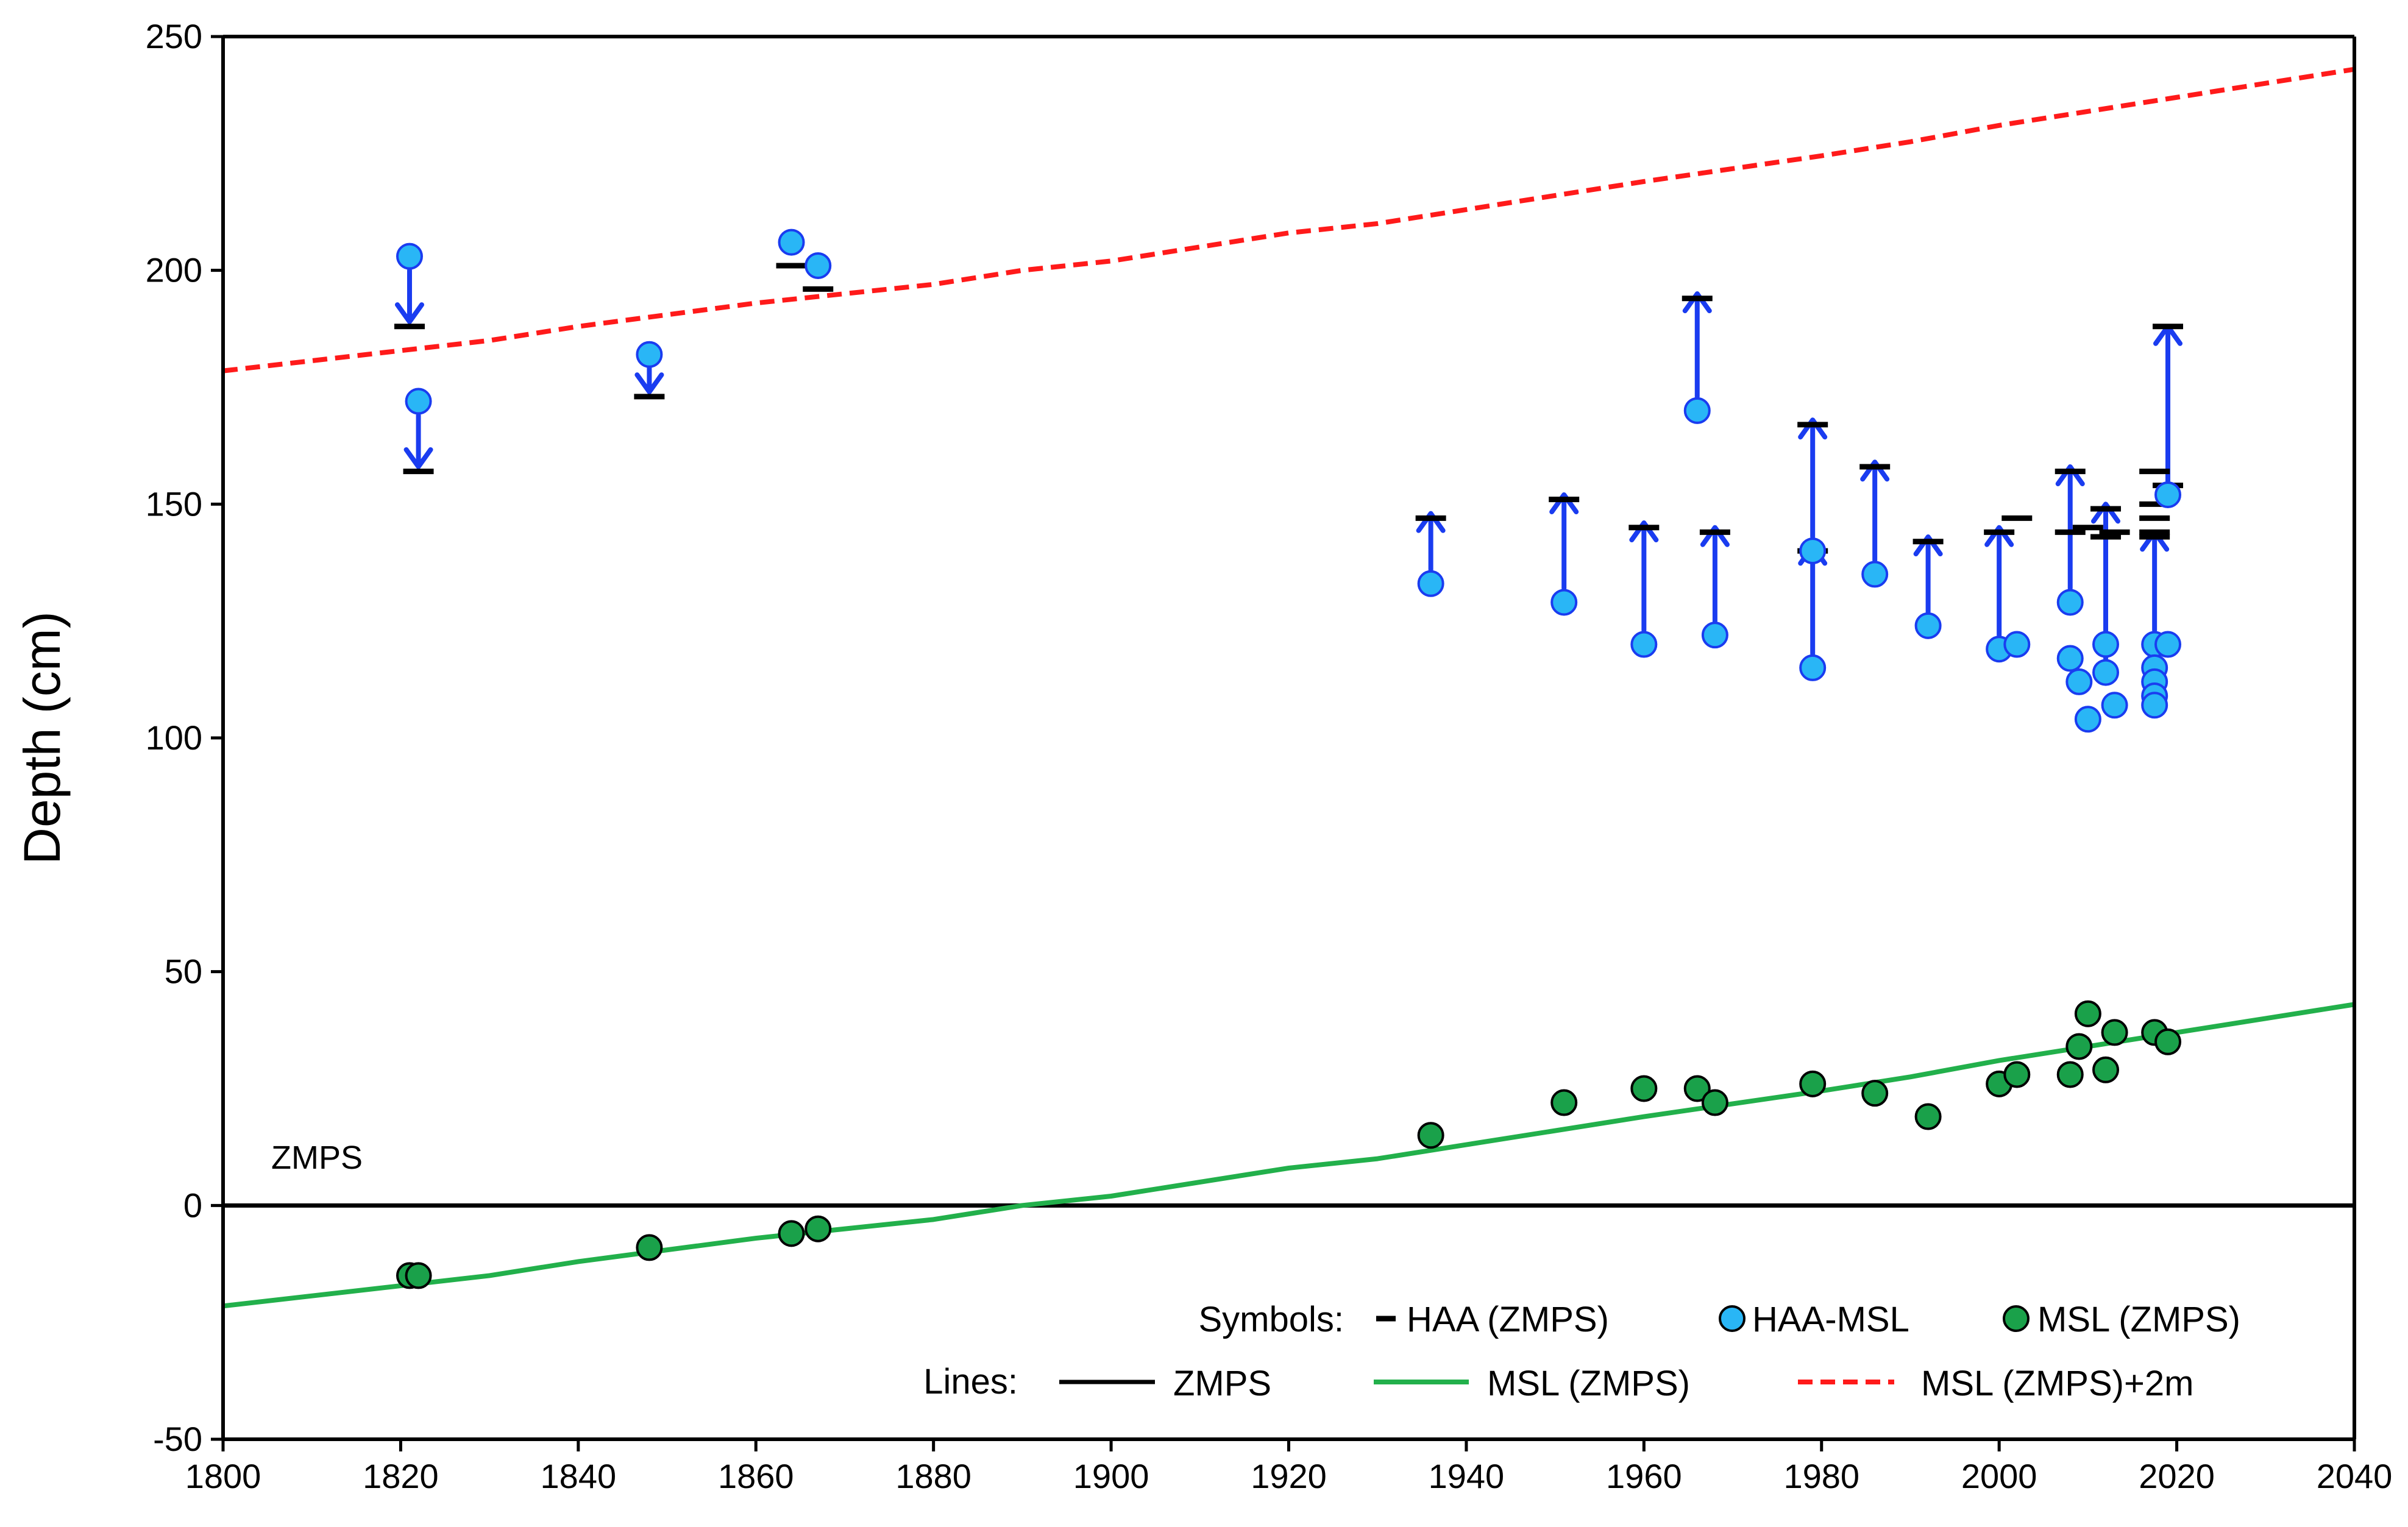 The width and height of the screenshot is (2408, 1527). I want to click on zmps-annotation: ZMPS, so click(317, 1157).